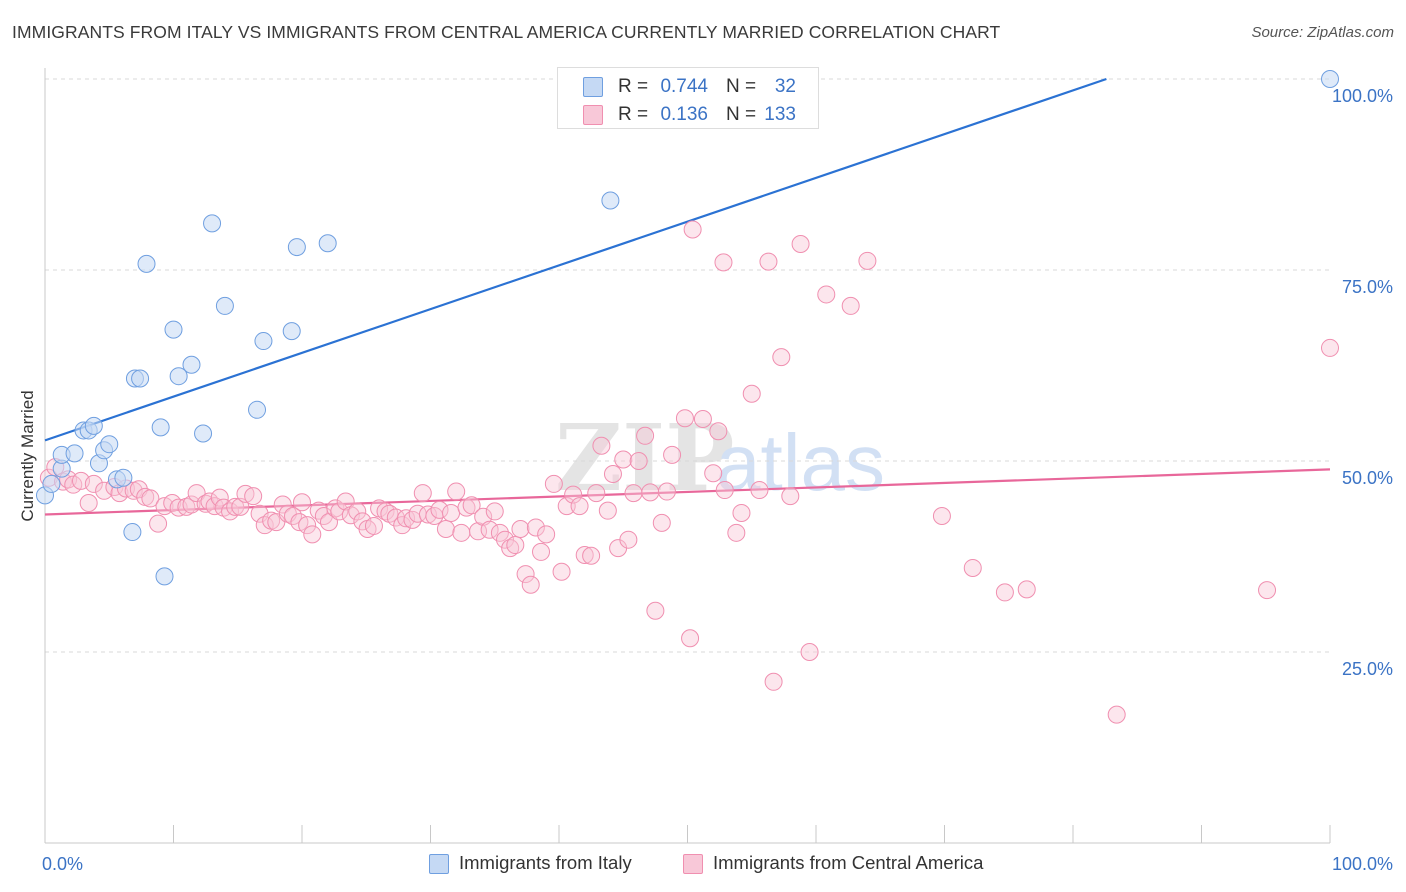  Describe the element at coordinates (848, 862) in the screenshot. I see `legend-label: Immigrants from Central America` at that location.